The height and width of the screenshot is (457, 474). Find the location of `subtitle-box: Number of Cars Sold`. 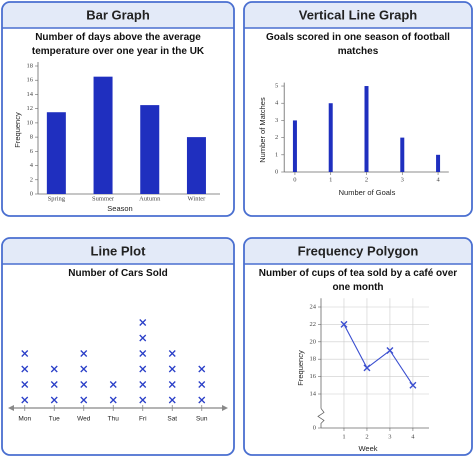

subtitle-box: Number of Cars Sold is located at coordinates (118, 273).